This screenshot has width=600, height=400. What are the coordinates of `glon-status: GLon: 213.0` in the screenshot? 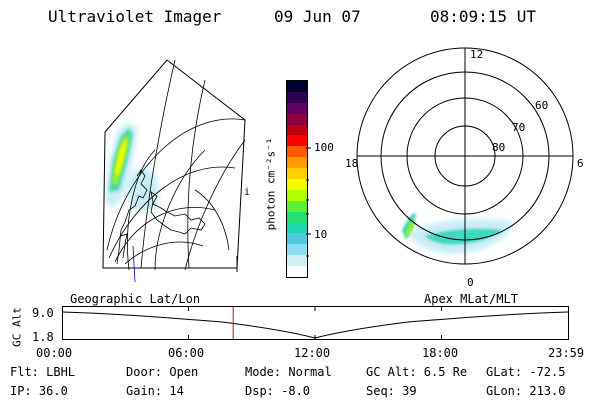 It's located at (526, 391).